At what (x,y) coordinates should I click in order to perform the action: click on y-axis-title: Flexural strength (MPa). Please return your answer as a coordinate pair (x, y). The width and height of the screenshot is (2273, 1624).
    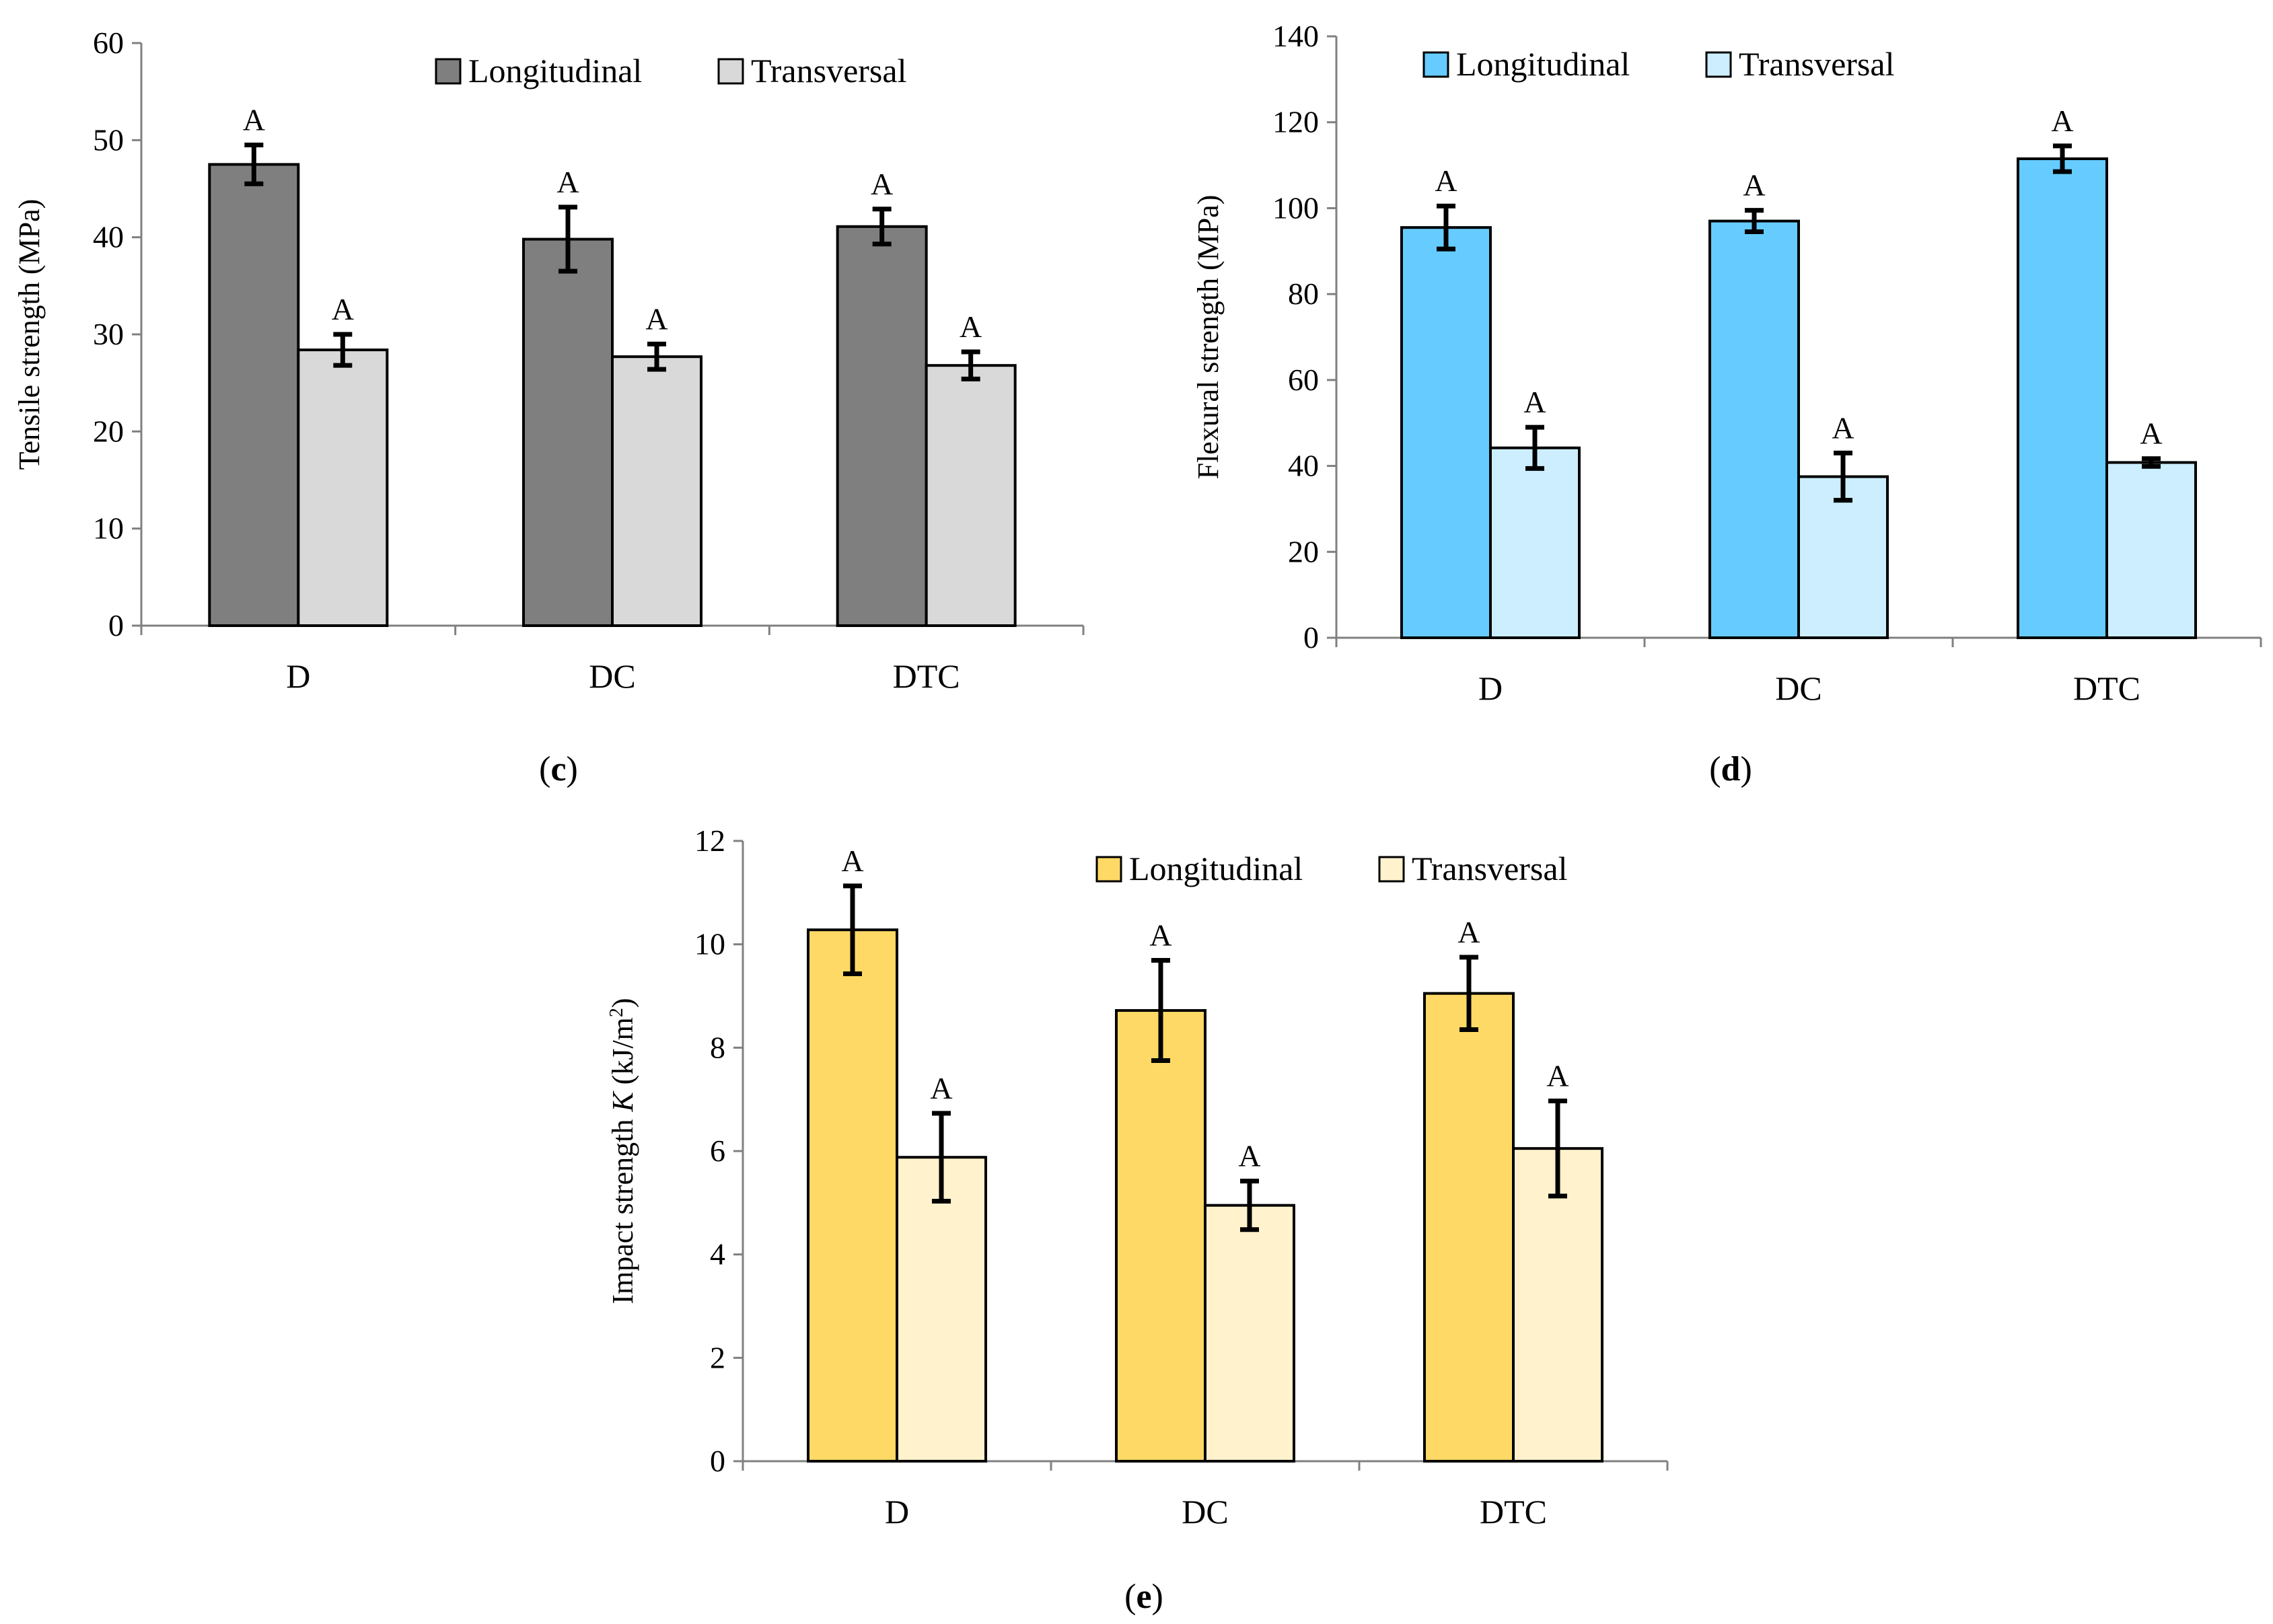
    Looking at the image, I should click on (1208, 337).